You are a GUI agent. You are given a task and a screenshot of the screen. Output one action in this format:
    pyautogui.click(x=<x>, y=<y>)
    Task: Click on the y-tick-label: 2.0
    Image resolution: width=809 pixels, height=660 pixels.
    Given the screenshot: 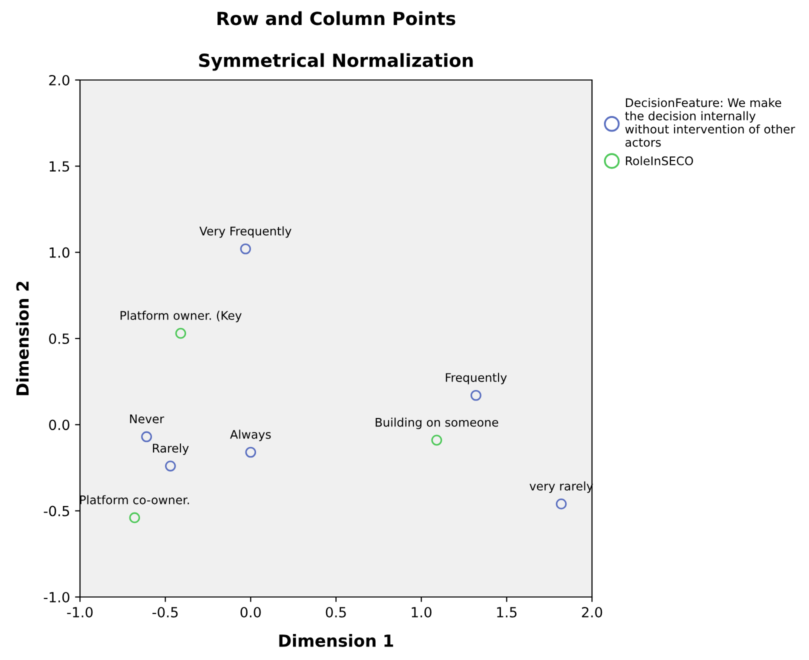 What is the action you would take?
    pyautogui.click(x=59, y=80)
    